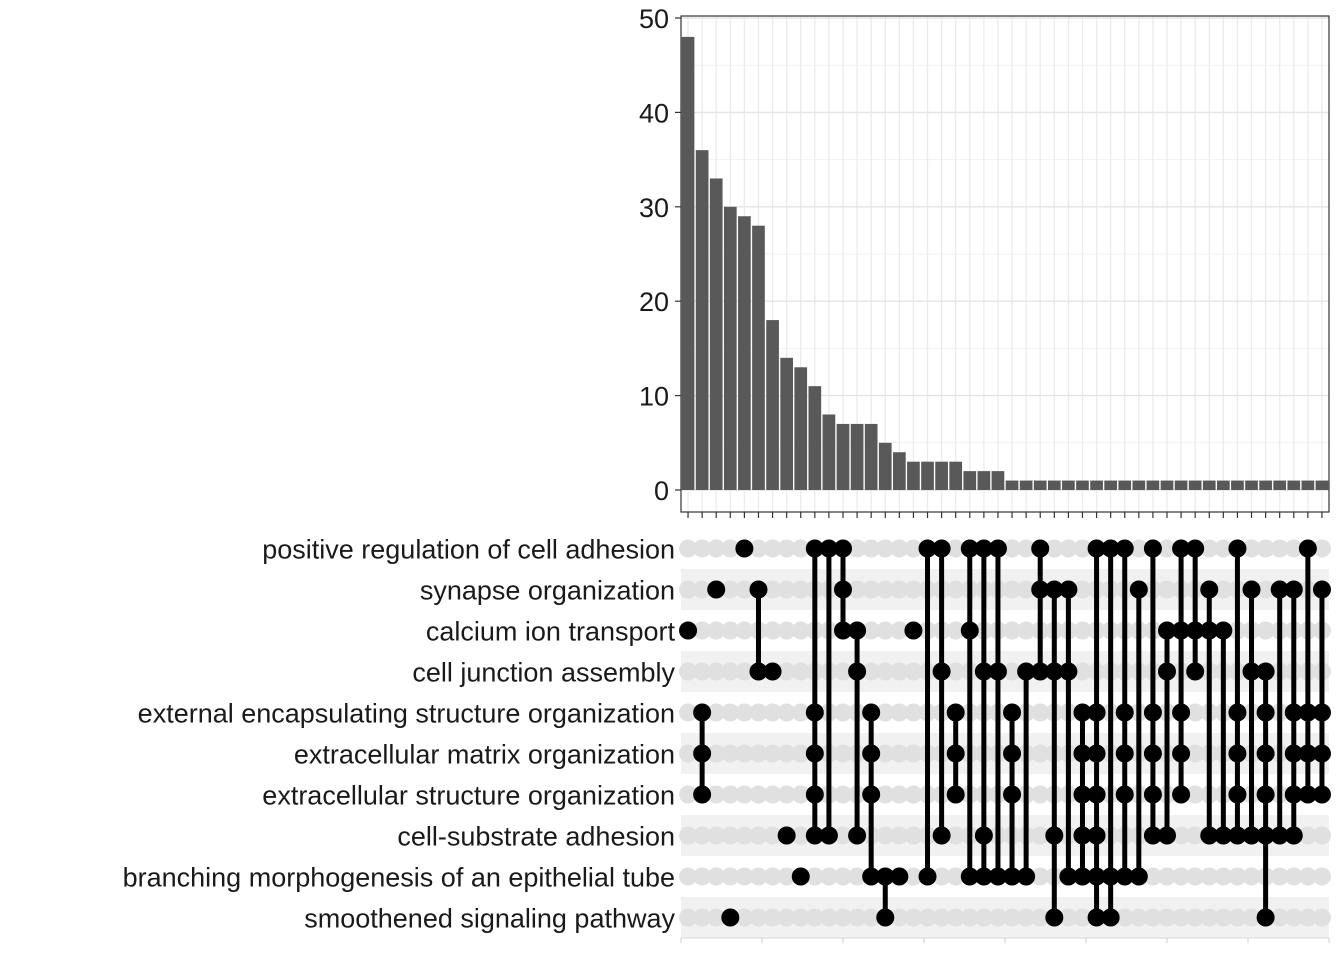 The height and width of the screenshot is (965, 1344). I want to click on y-tick-label: 30, so click(654, 208).